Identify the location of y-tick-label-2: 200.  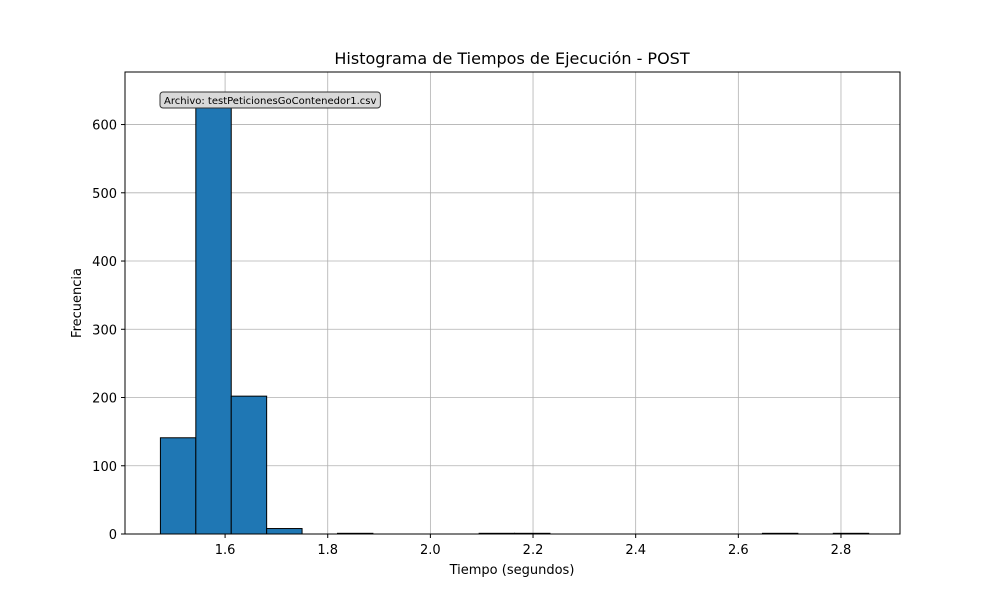
(104, 399).